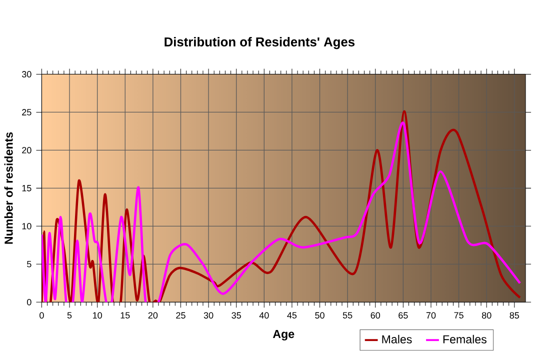  What do you see at coordinates (292, 315) in the screenshot?
I see `x-tick-label: 45` at bounding box center [292, 315].